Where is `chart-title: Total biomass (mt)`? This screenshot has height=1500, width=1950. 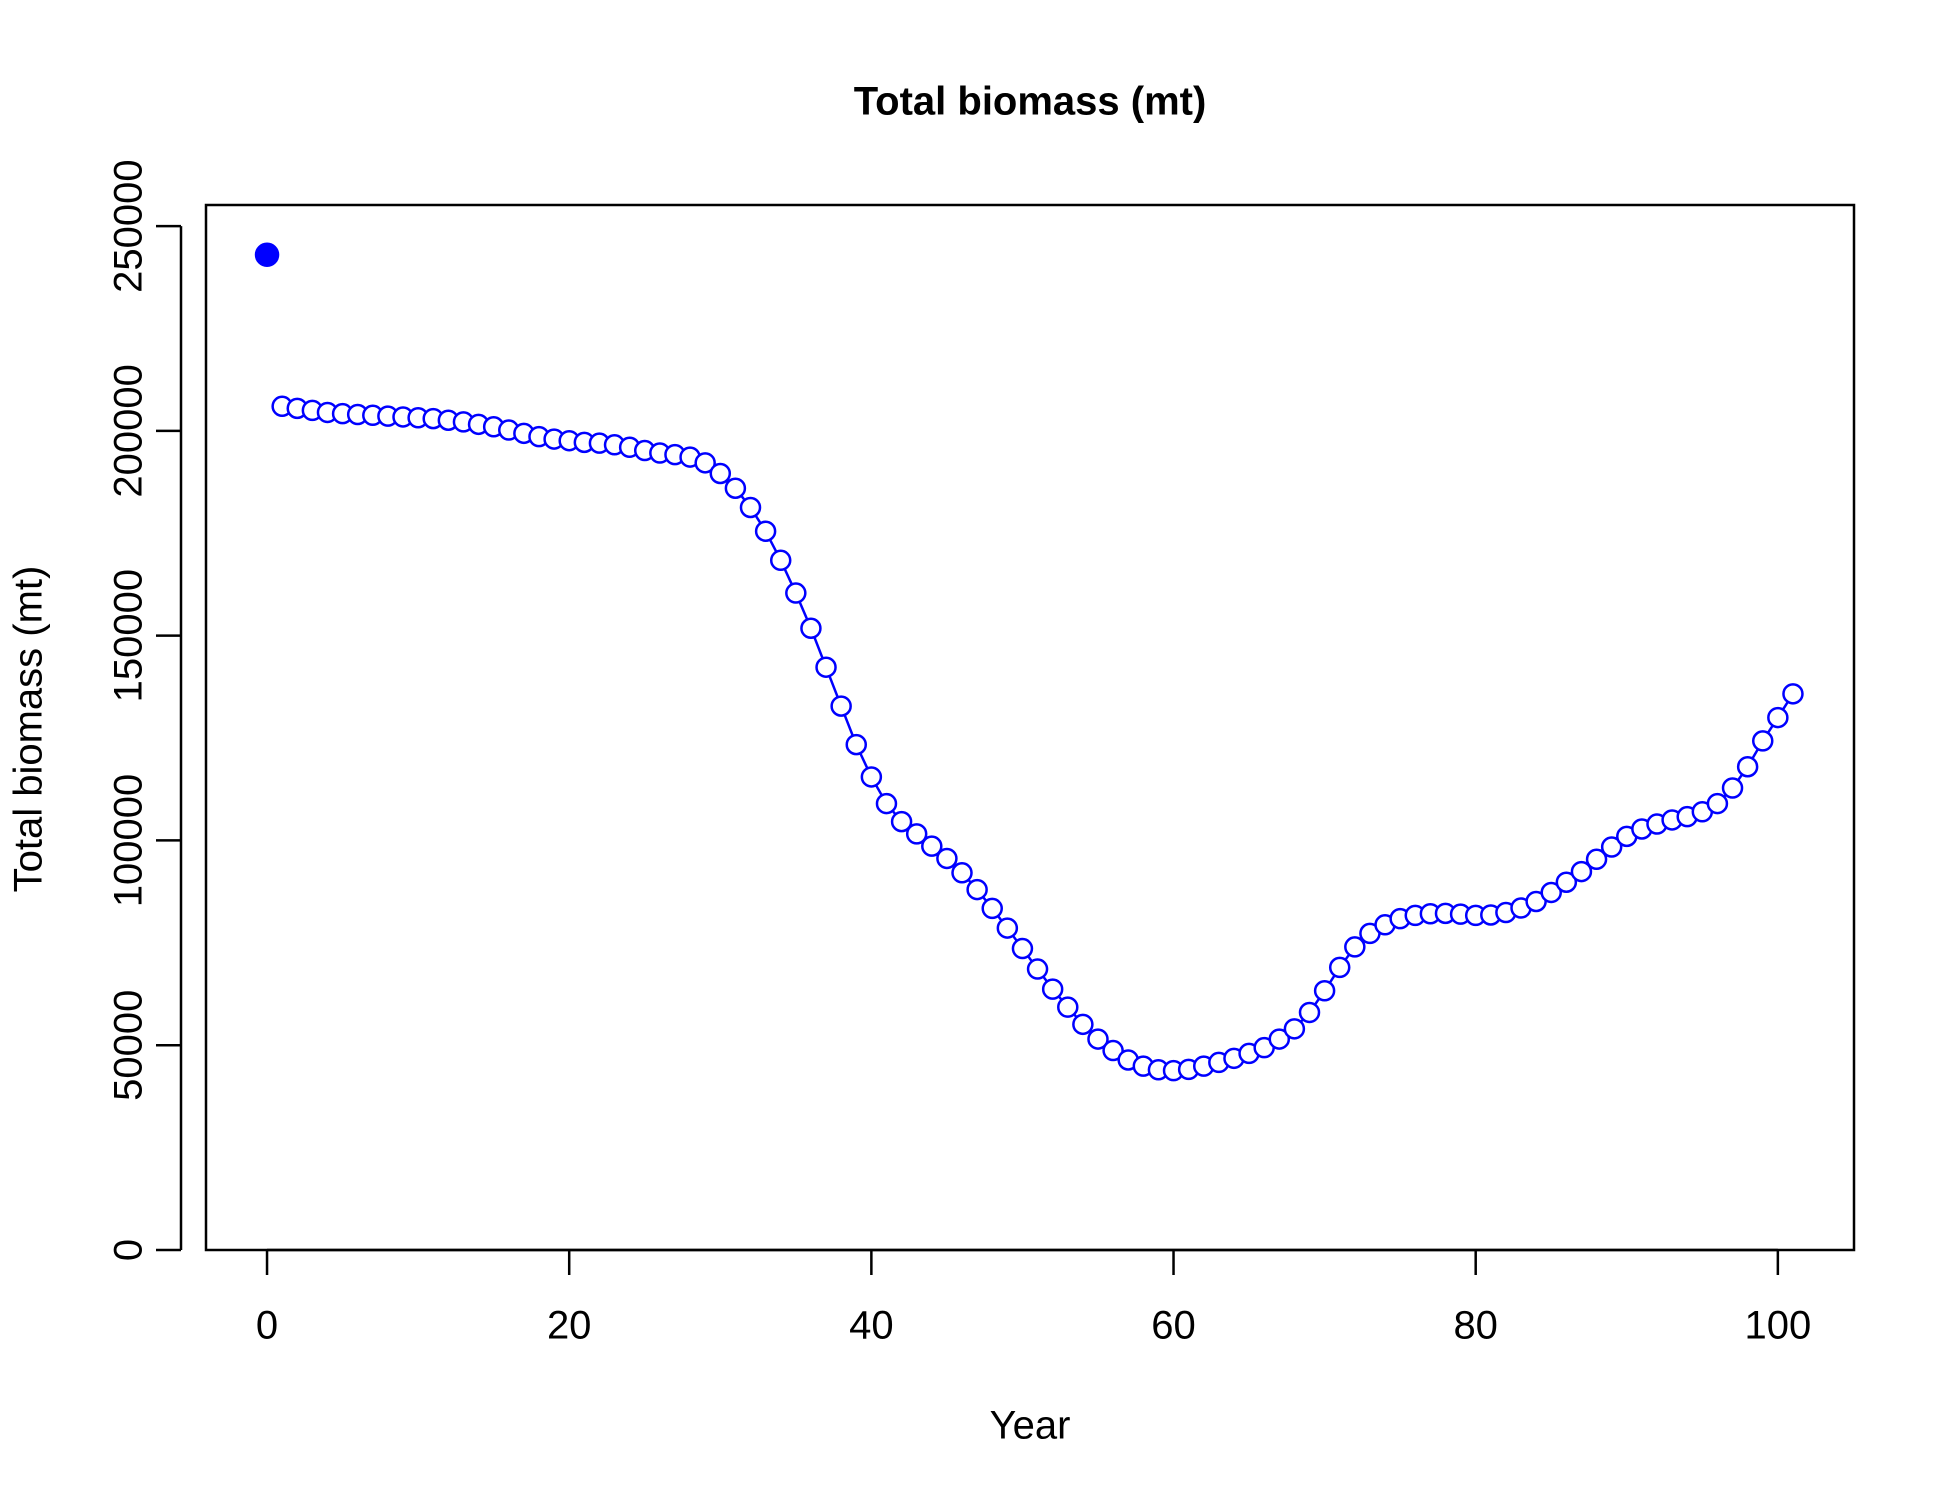
chart-title: Total biomass (mt) is located at coordinates (1030, 102).